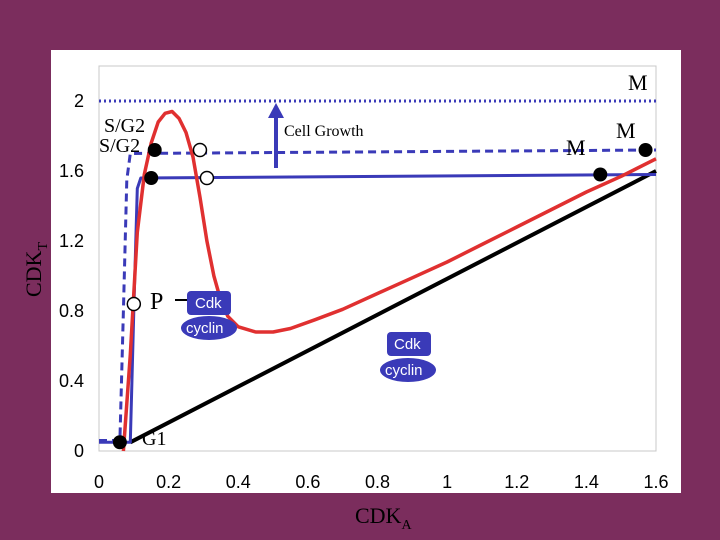 This screenshot has width=720, height=540. Describe the element at coordinates (276, 135) in the screenshot. I see `cell-growth-arrow` at that location.